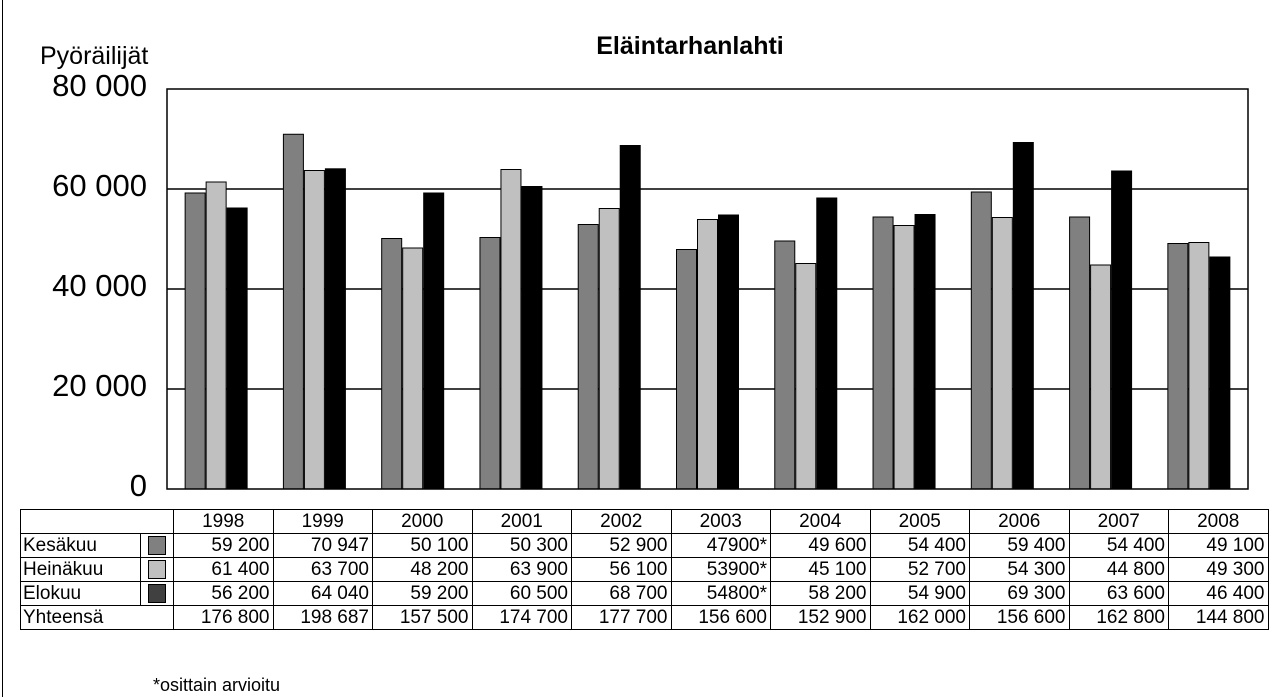  Describe the element at coordinates (97, 521) in the screenshot. I see `table-corner-cell` at that location.